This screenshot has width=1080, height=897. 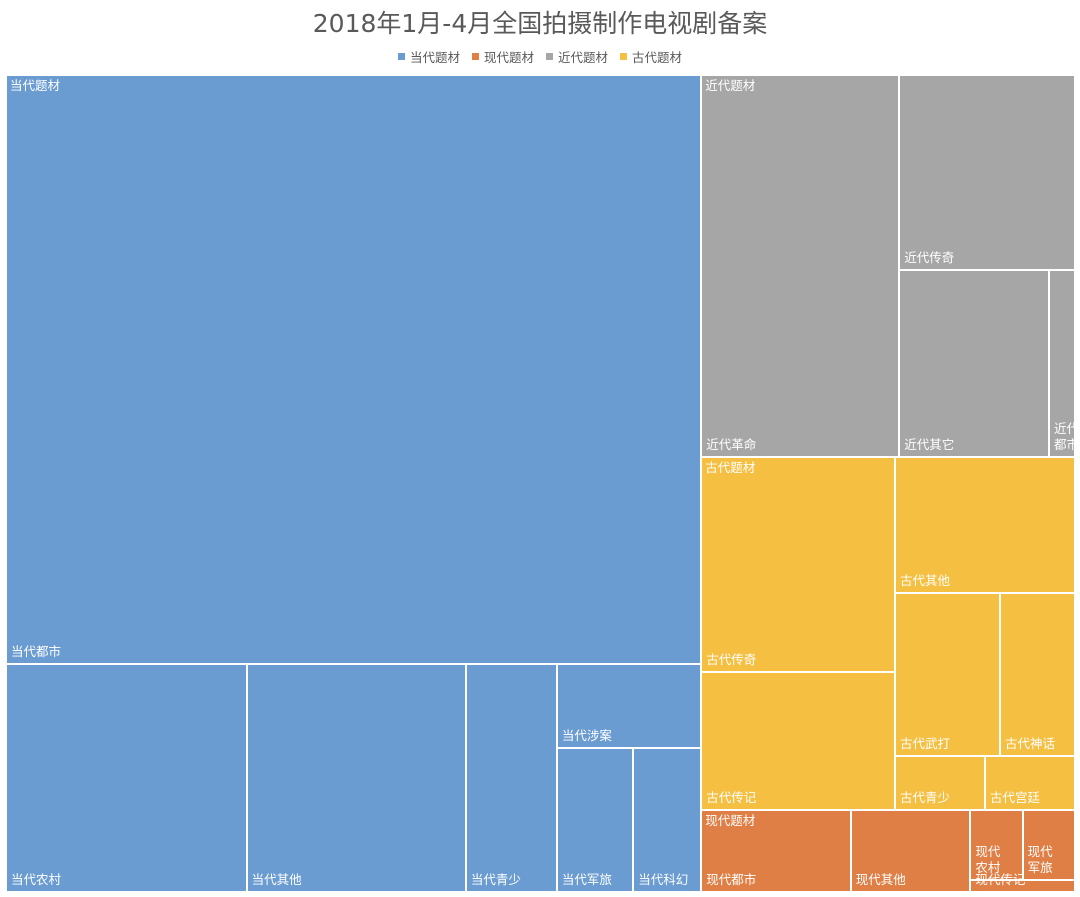 What do you see at coordinates (1030, 743) in the screenshot?
I see `cell-label: 古代神话` at bounding box center [1030, 743].